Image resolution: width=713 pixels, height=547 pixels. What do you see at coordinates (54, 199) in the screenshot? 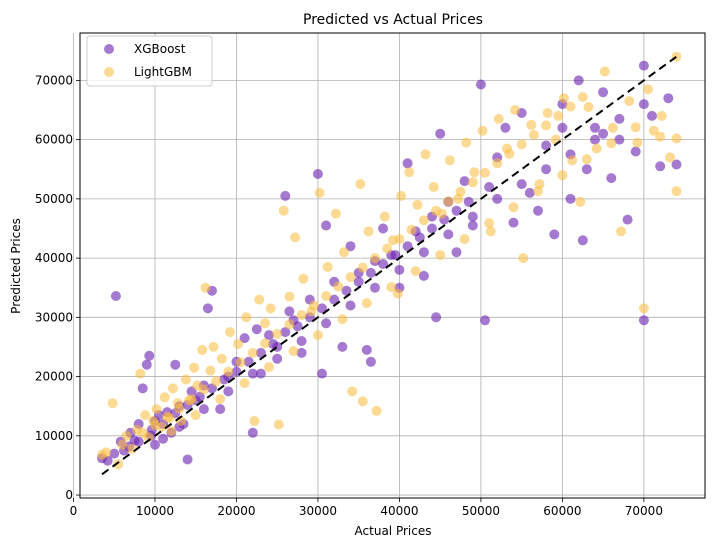
I see `y-tick-label: 50000` at bounding box center [54, 199].